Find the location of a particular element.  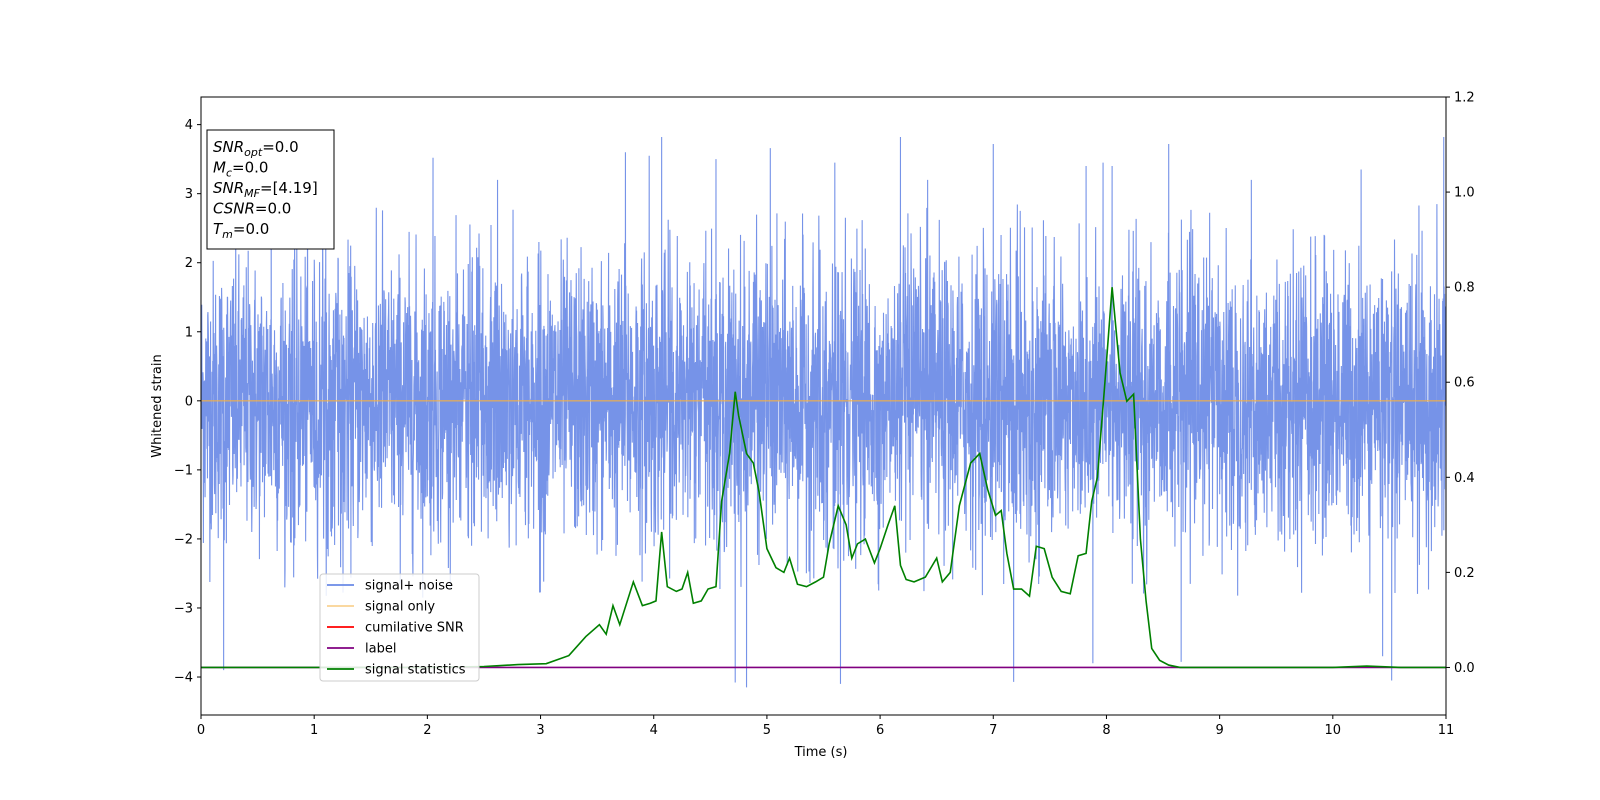

x-tick-label: 6 is located at coordinates (880, 730).